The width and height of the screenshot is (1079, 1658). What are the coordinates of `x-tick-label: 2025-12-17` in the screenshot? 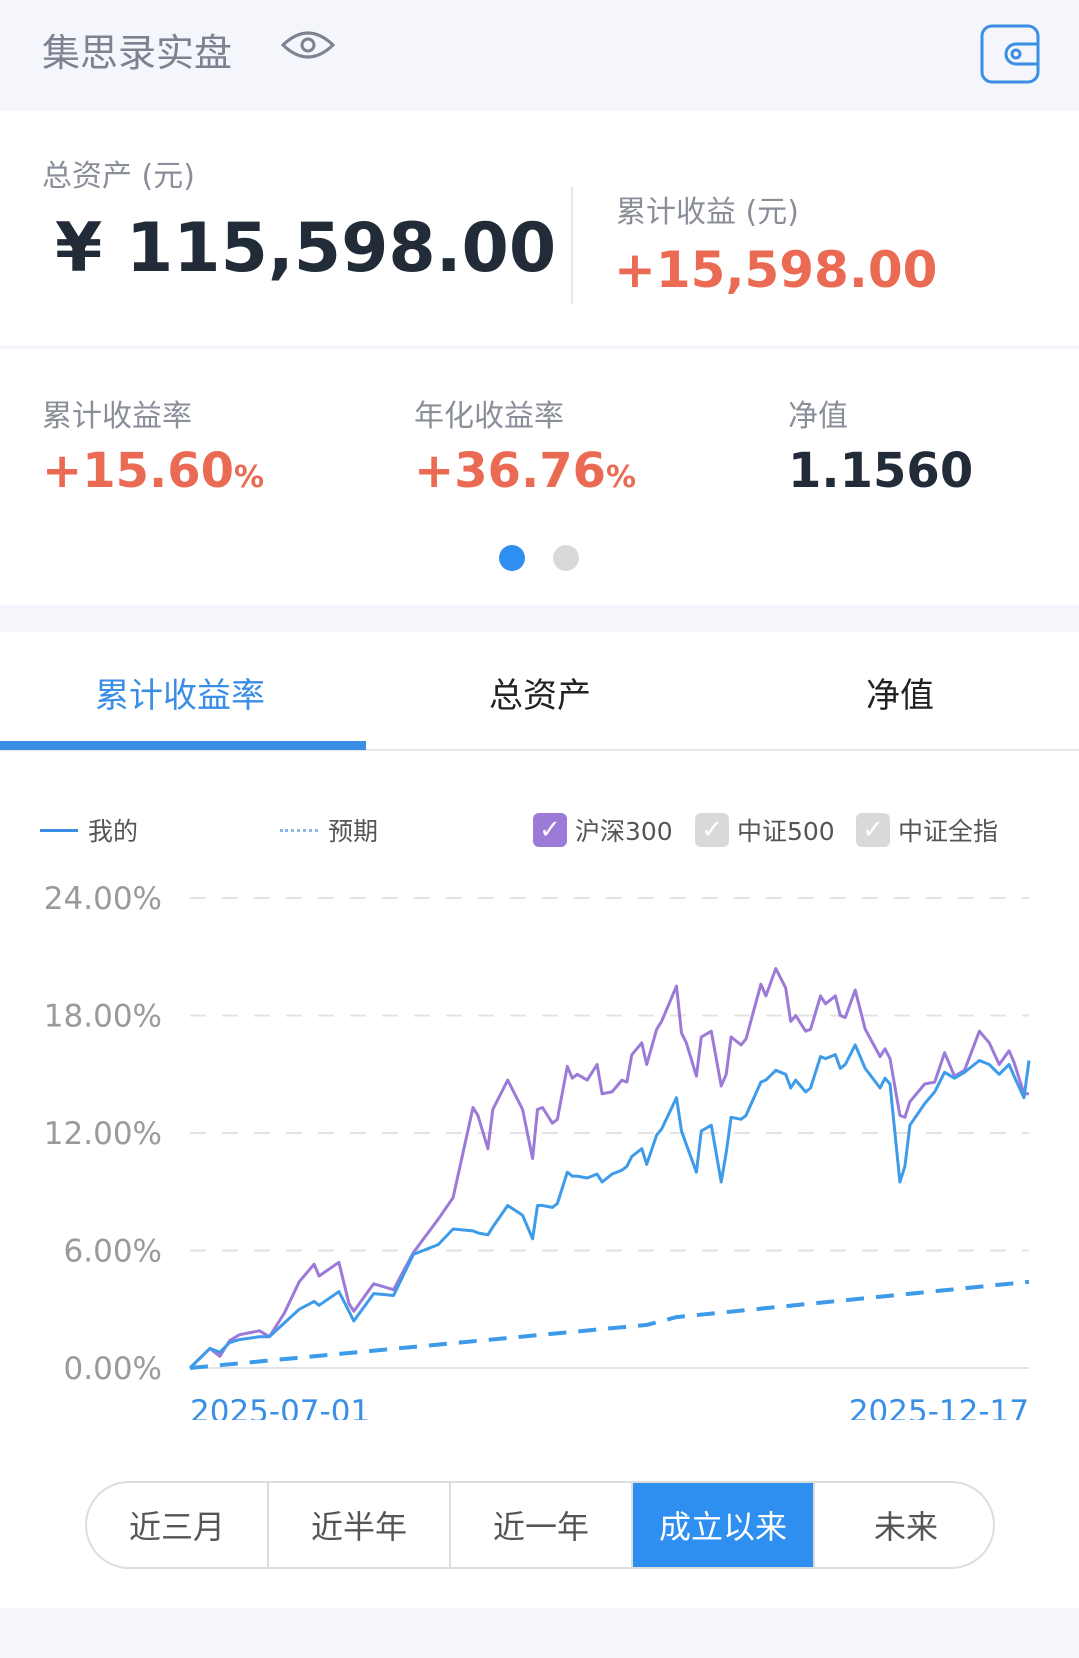 It's located at (939, 1407).